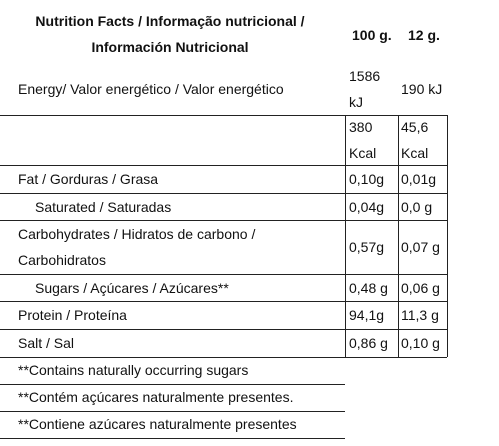 This screenshot has width=499, height=446. Describe the element at coordinates (367, 247) in the screenshot. I see `cell-value: 0,57g` at that location.